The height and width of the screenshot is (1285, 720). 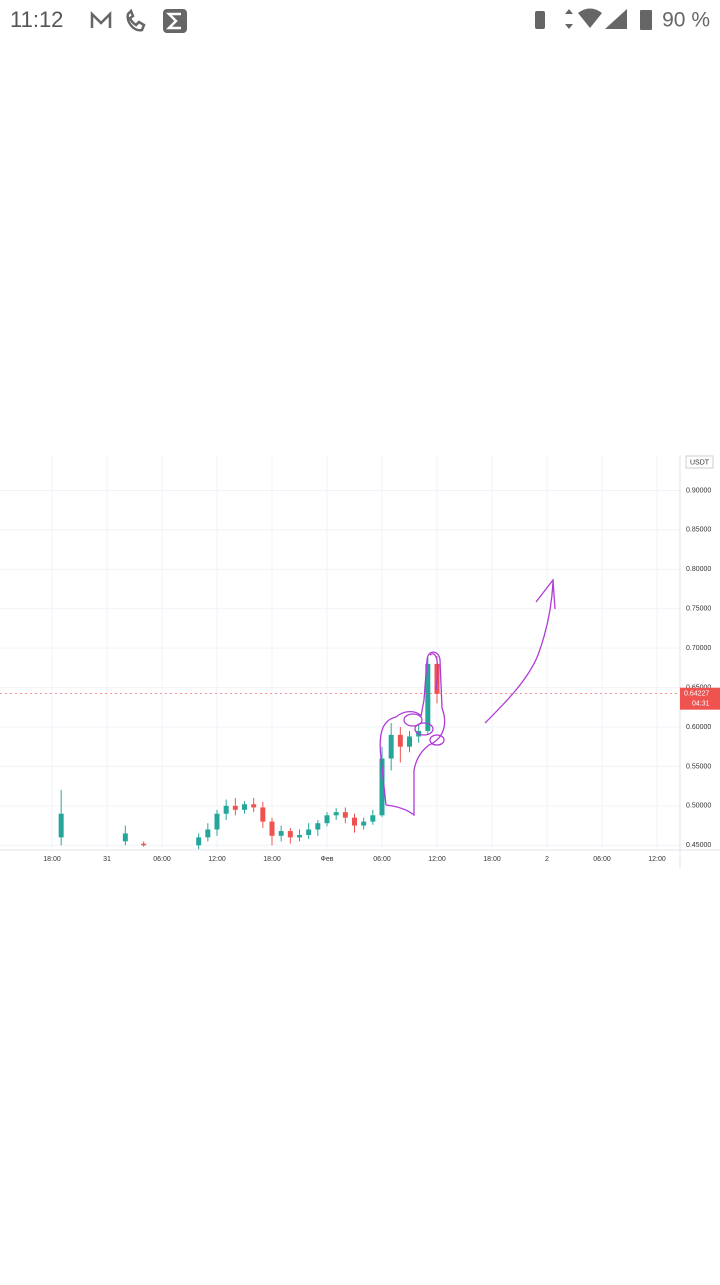 I want to click on gmail-icon, so click(x=101, y=19).